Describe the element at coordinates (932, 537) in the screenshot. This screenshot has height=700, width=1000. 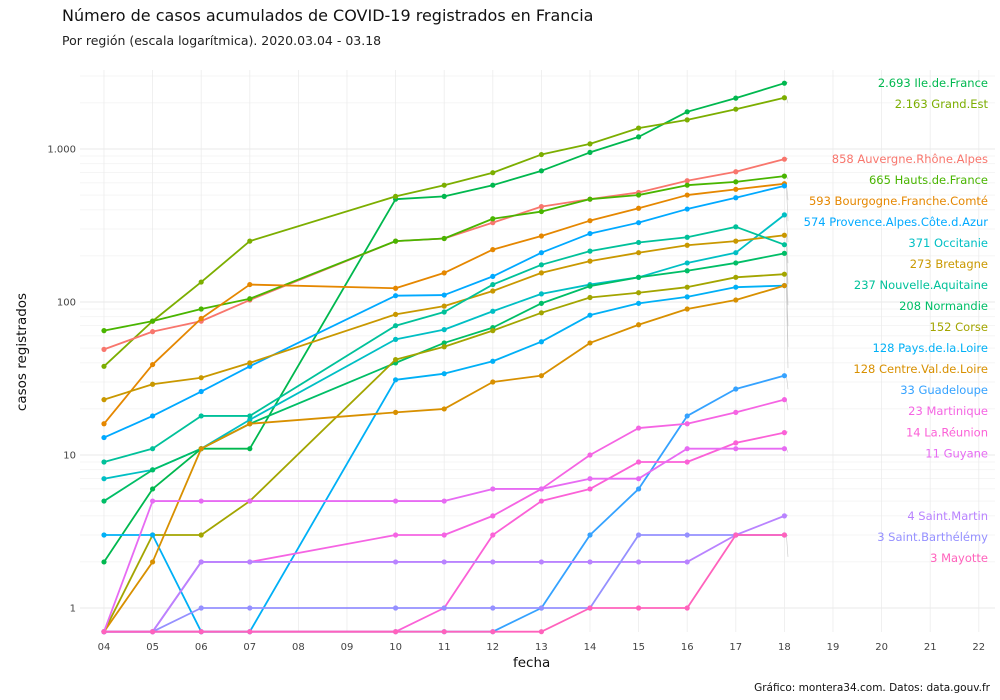
I see `series-end-label: 3 Saint.Barthélémy` at that location.